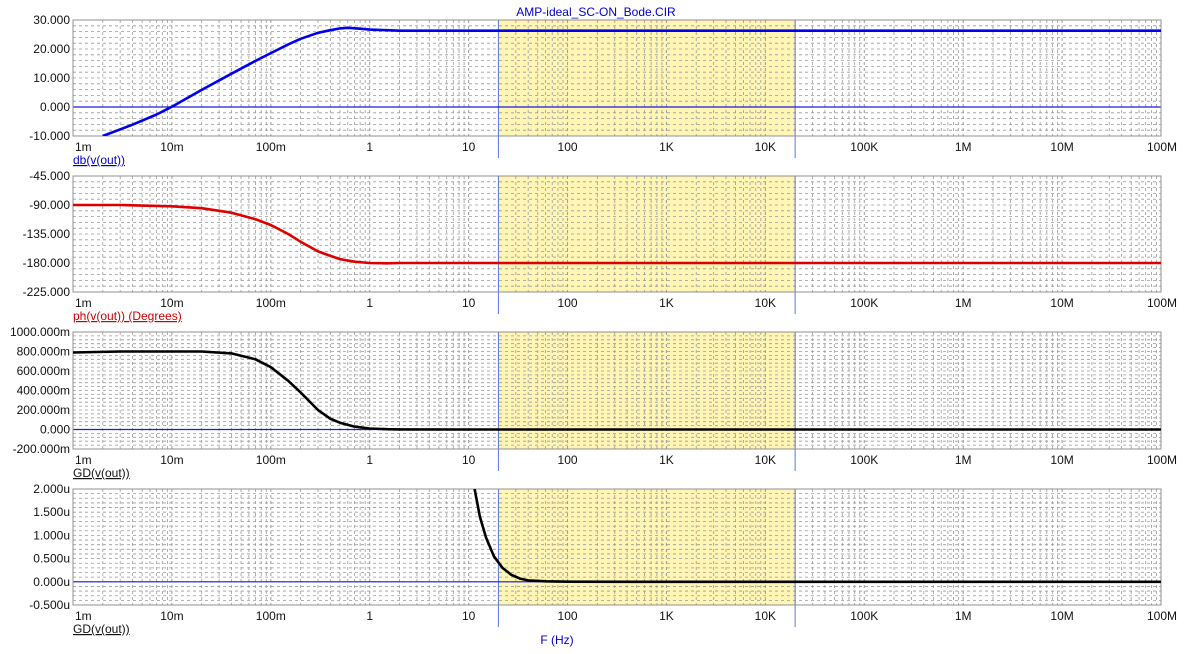  I want to click on y-tick-label: 0.500u, so click(51, 559).